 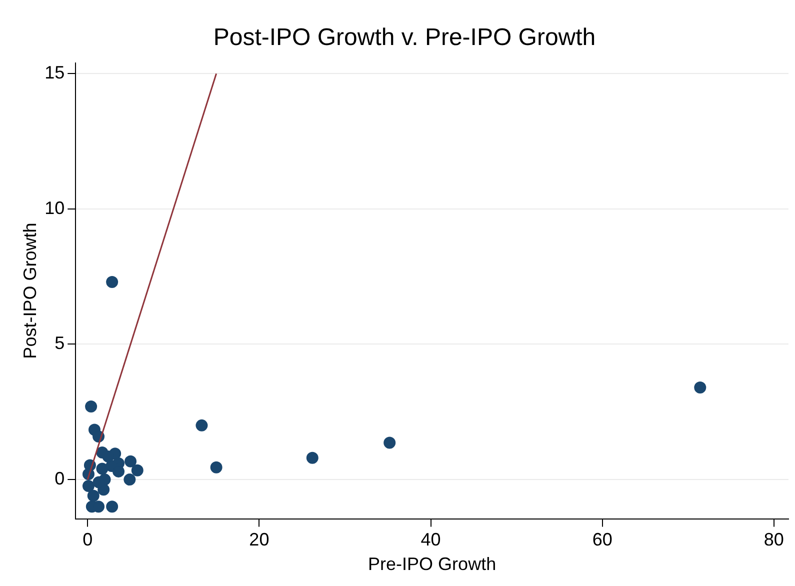 What do you see at coordinates (404, 38) in the screenshot?
I see `chart-title: Post-IPO Growth v. Pre-IPO Growth` at bounding box center [404, 38].